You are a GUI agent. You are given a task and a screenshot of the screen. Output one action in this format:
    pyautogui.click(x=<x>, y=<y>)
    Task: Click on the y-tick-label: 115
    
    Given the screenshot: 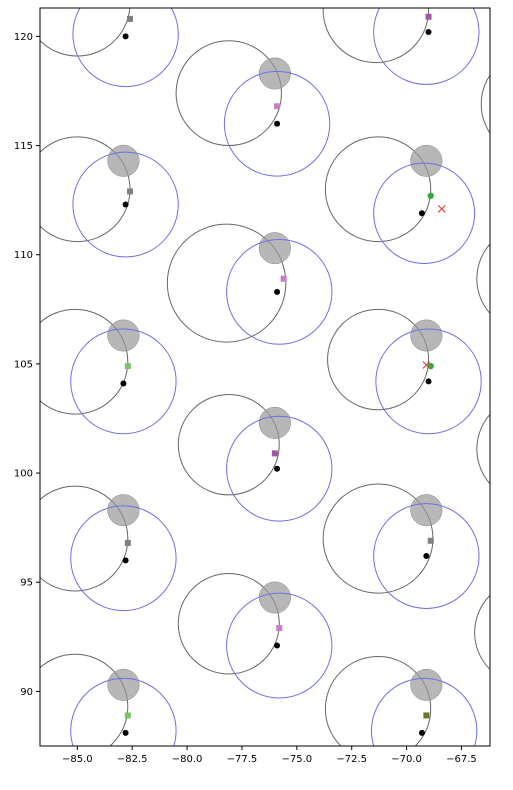 What is the action you would take?
    pyautogui.click(x=23, y=146)
    